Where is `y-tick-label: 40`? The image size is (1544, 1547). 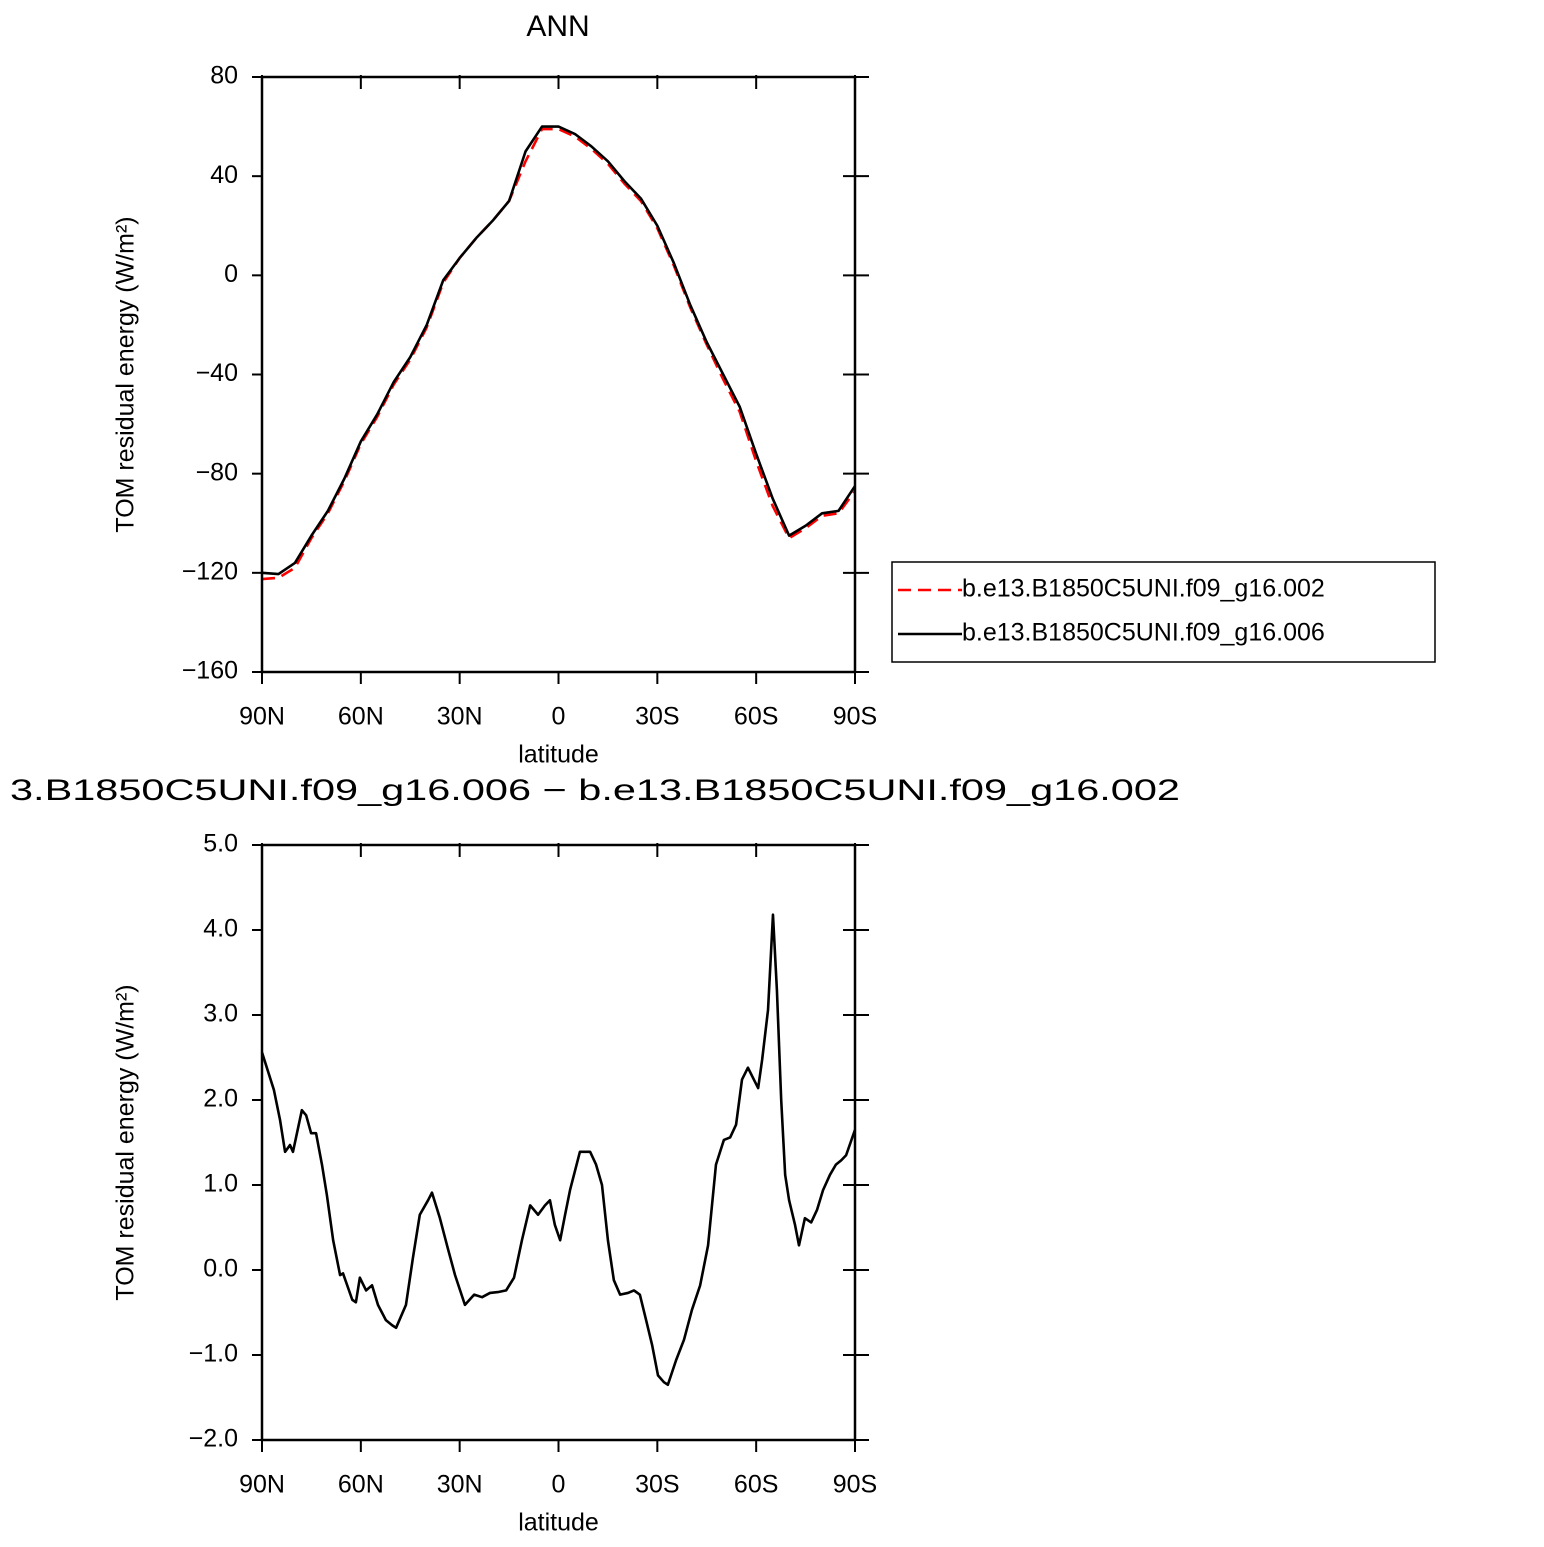
y-tick-label: 40 is located at coordinates (224, 175).